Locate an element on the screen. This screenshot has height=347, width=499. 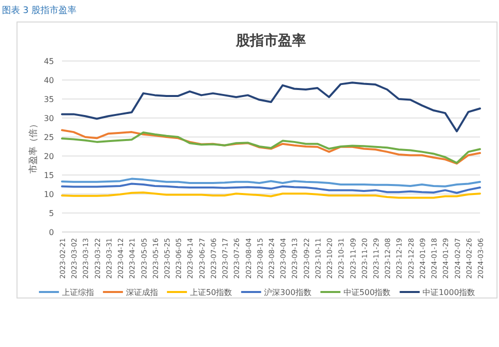
chart-title: 股指市盈率 is located at coordinates (270, 40).